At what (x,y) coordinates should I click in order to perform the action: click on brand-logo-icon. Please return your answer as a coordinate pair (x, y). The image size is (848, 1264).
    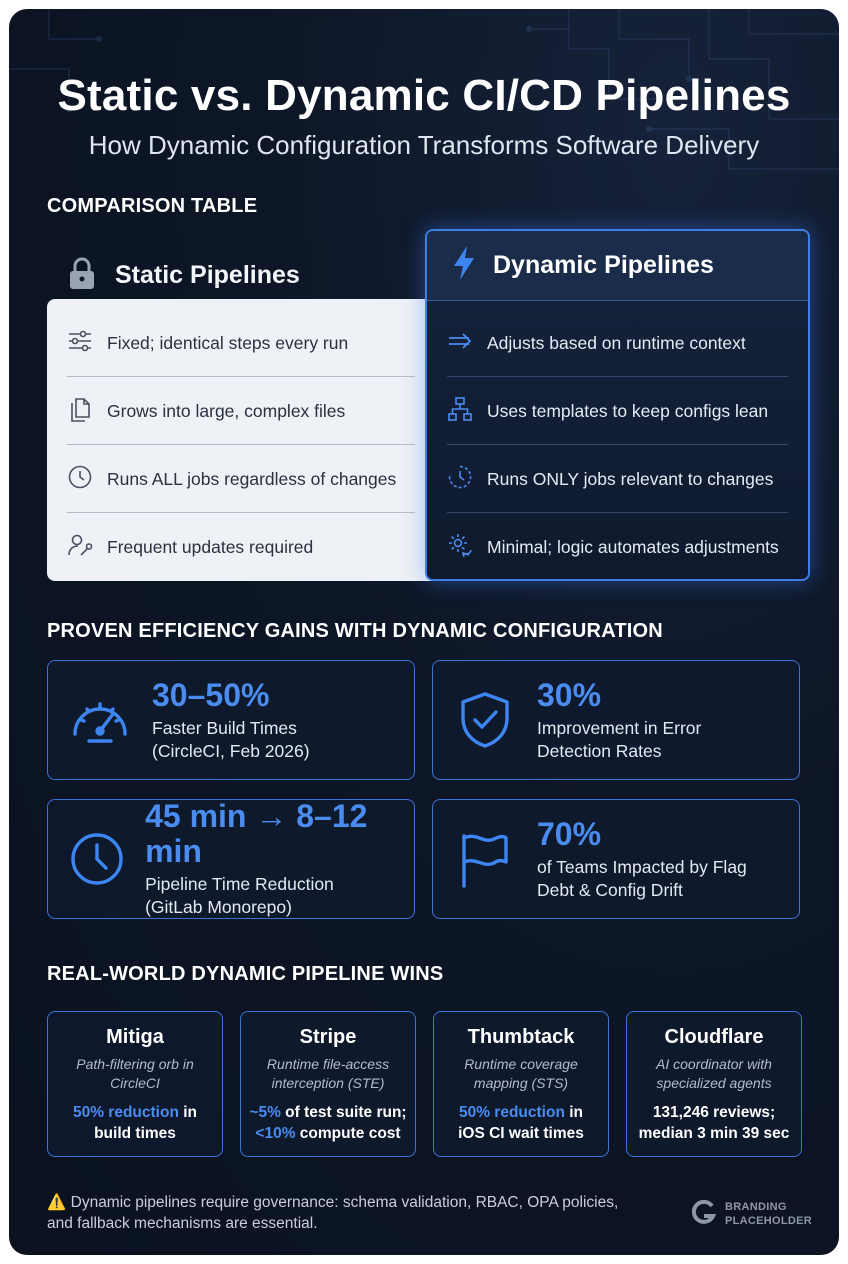
    Looking at the image, I should click on (704, 1214).